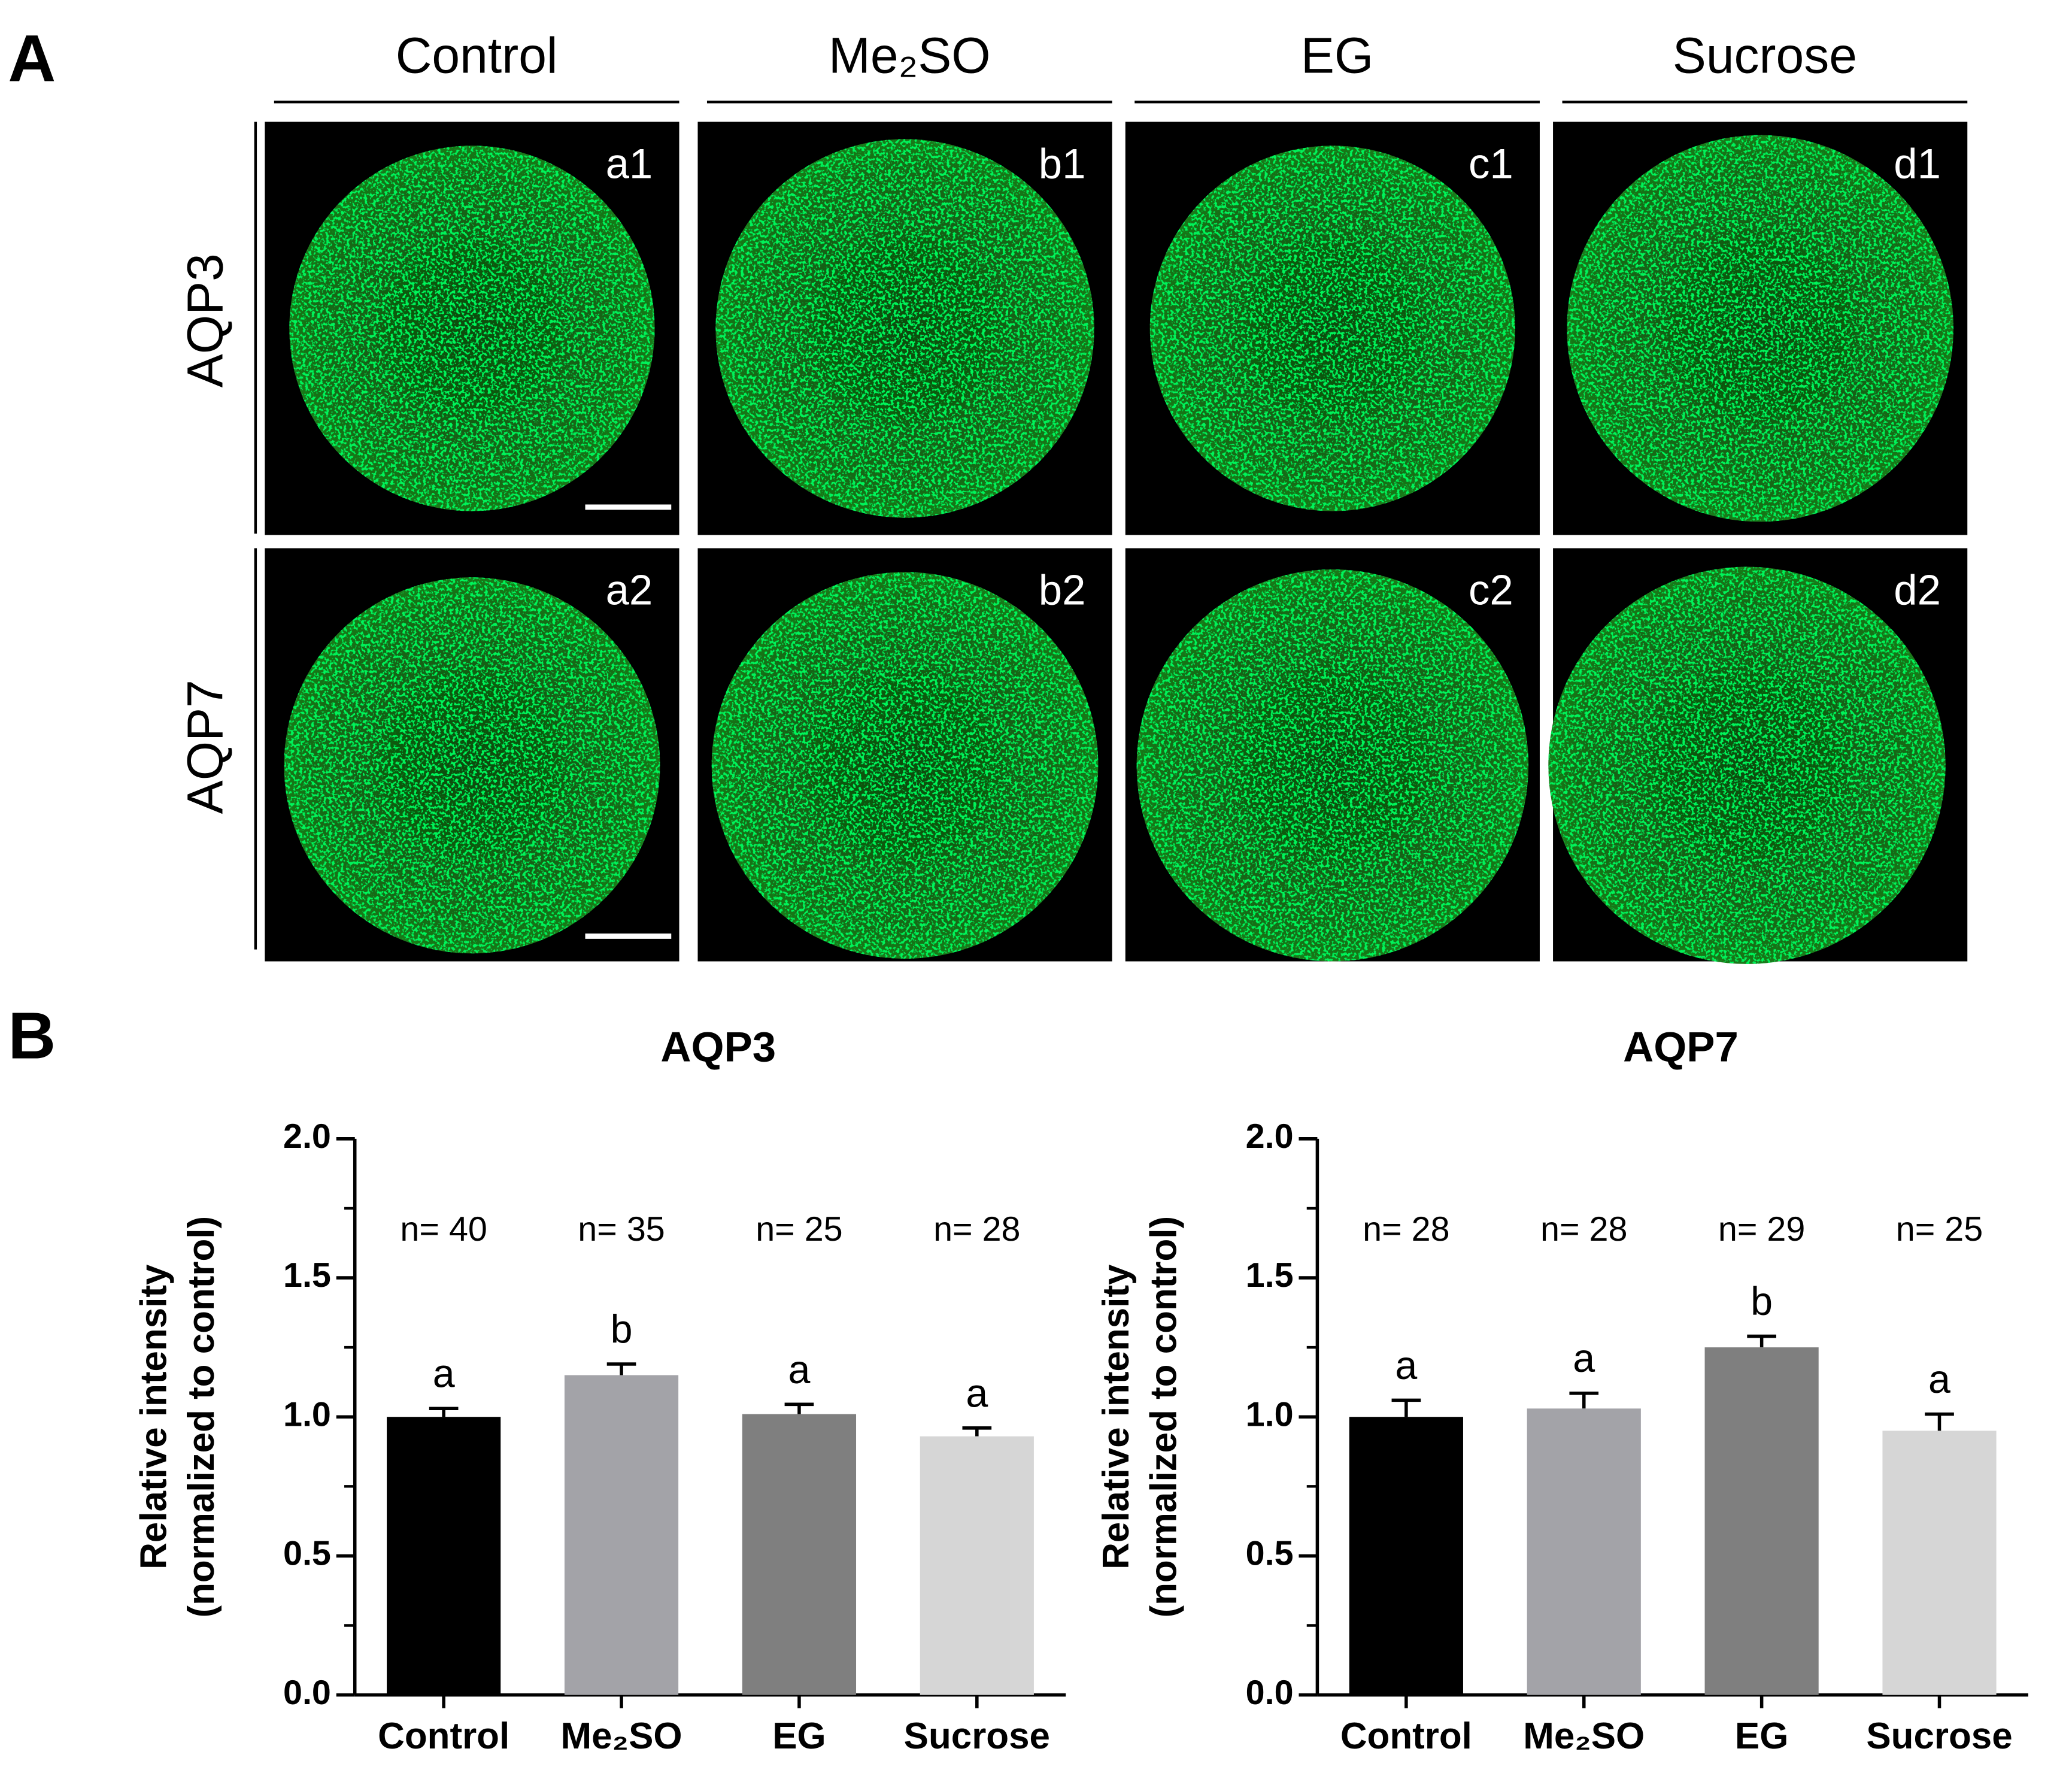 This screenshot has width=2072, height=1785. What do you see at coordinates (718, 1046) in the screenshot?
I see `chart-title: AQP3` at bounding box center [718, 1046].